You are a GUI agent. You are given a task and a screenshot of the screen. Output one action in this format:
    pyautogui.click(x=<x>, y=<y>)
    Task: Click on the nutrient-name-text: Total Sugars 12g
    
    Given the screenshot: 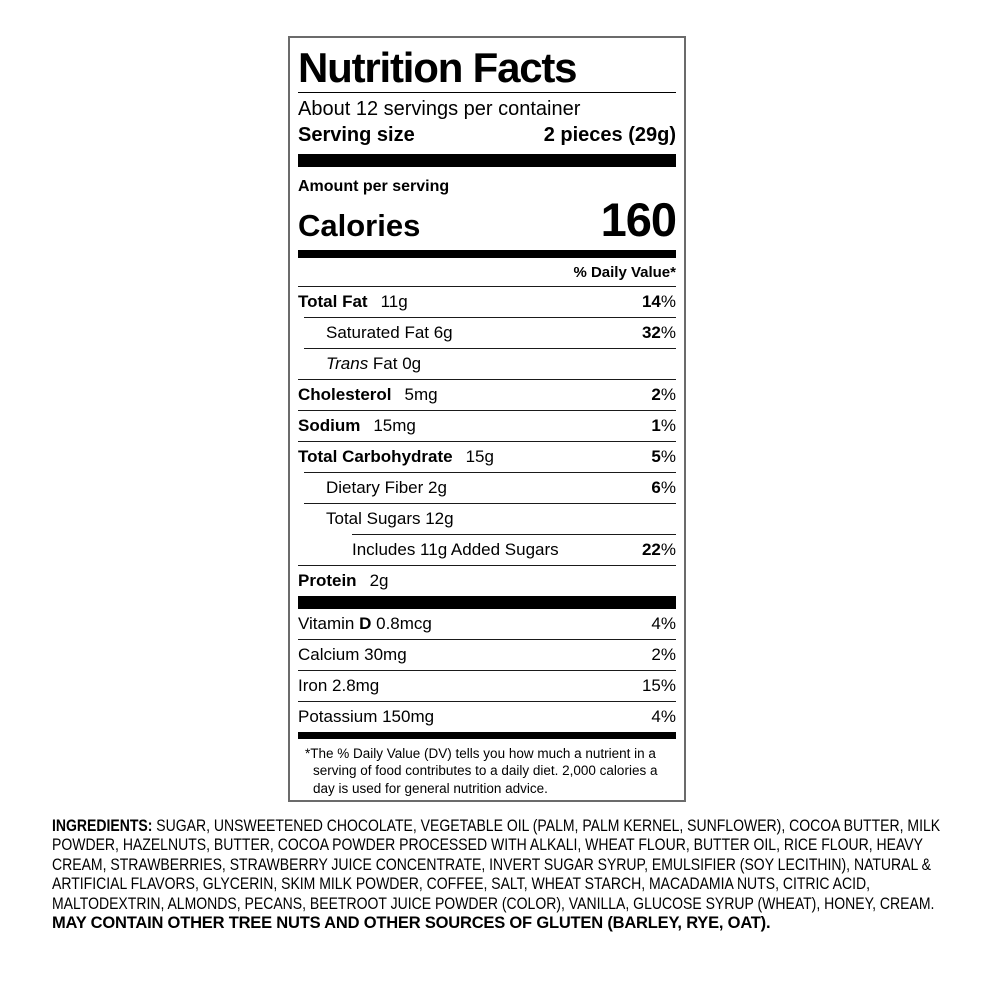 What is the action you would take?
    pyautogui.click(x=390, y=518)
    